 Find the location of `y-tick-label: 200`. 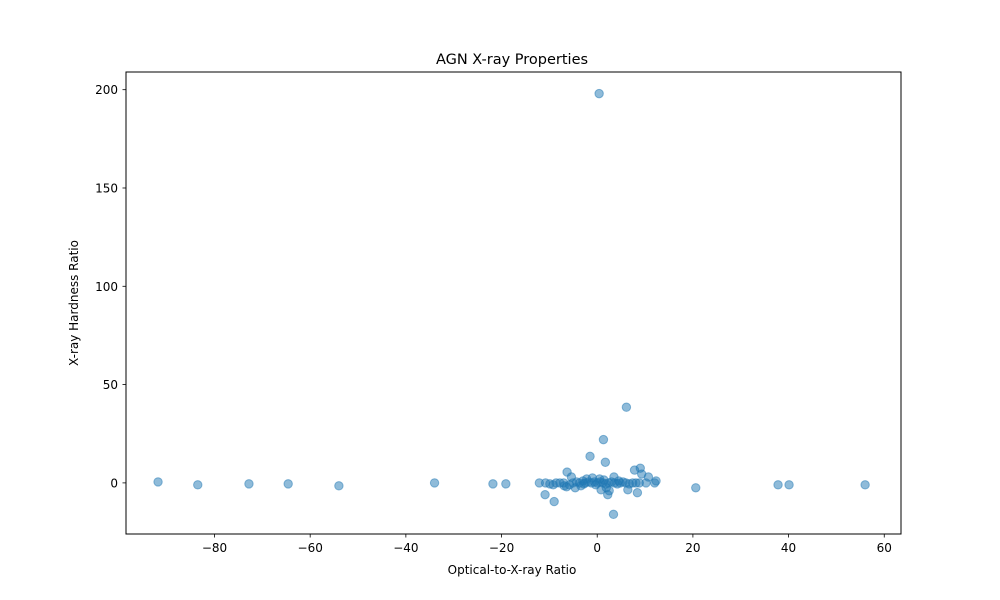

y-tick-label: 200 is located at coordinates (106, 90).